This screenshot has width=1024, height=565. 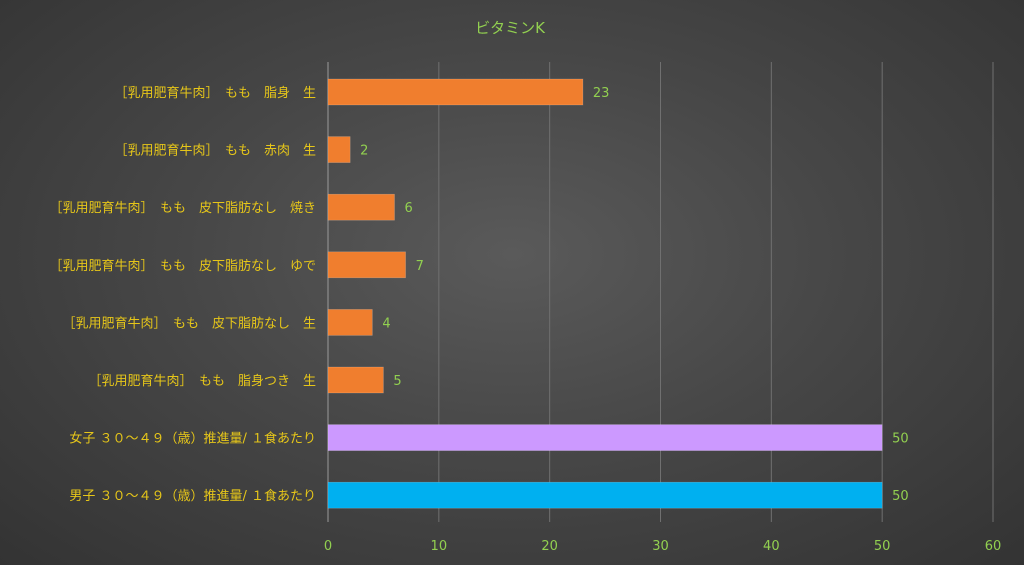 I want to click on data-label: 7, so click(x=420, y=266).